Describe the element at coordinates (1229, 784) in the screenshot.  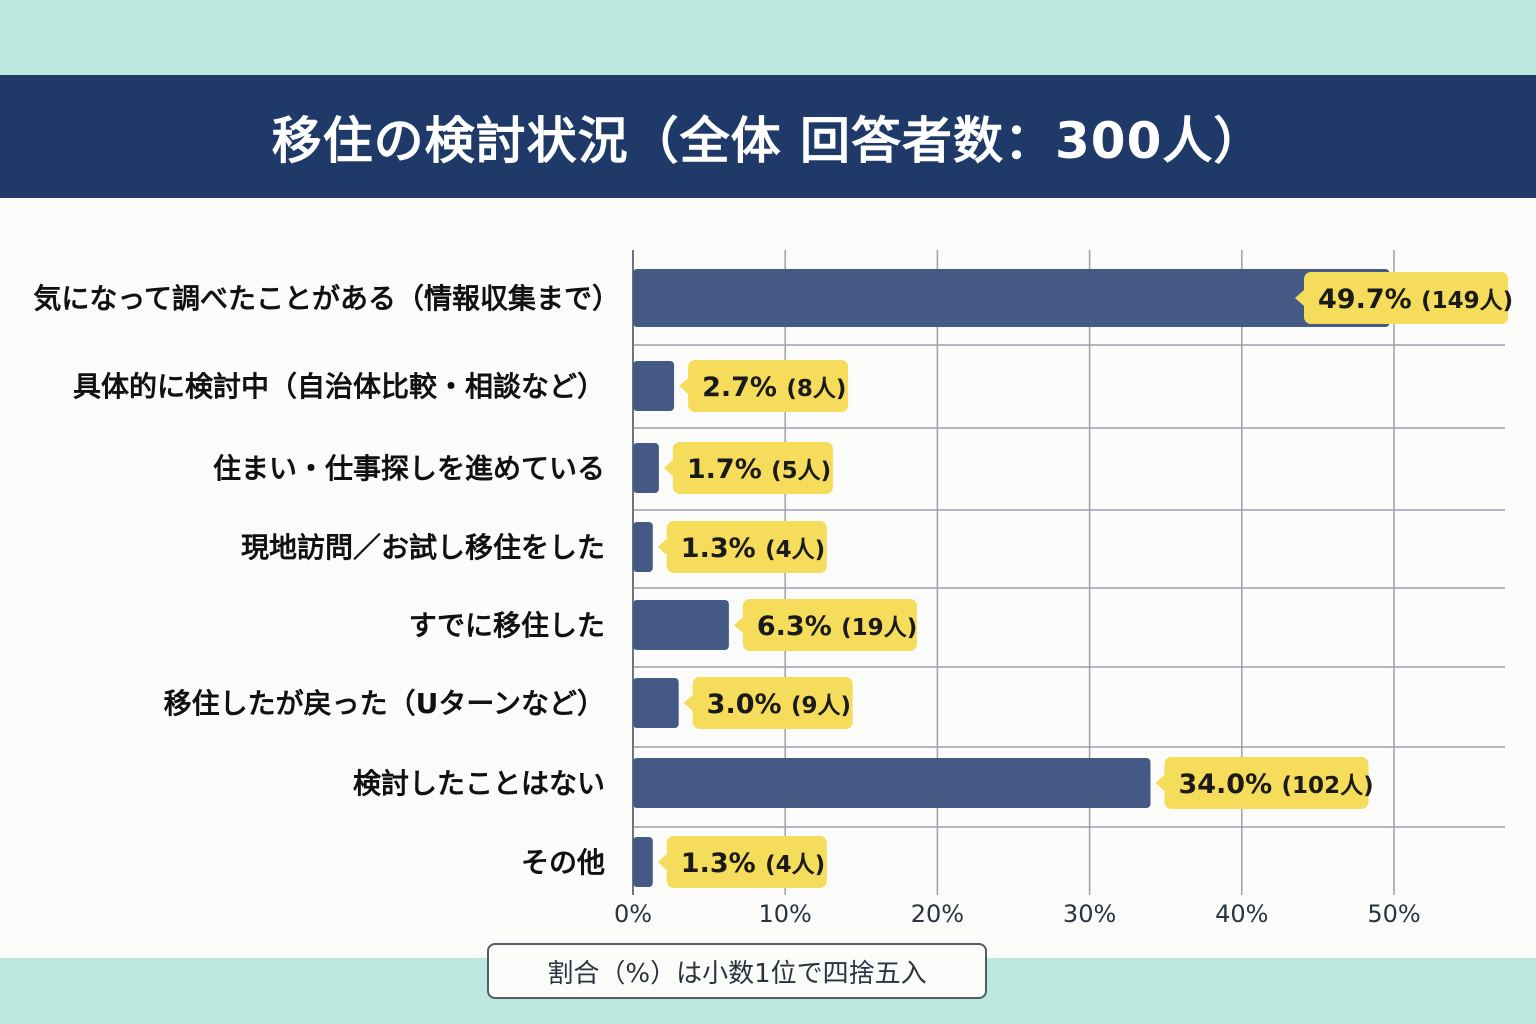
I see `percent-value: 34.0%` at that location.